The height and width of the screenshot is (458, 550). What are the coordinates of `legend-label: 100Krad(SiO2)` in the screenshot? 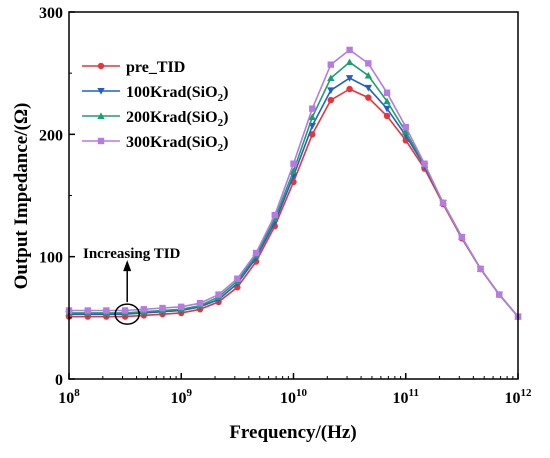 It's located at (177, 94).